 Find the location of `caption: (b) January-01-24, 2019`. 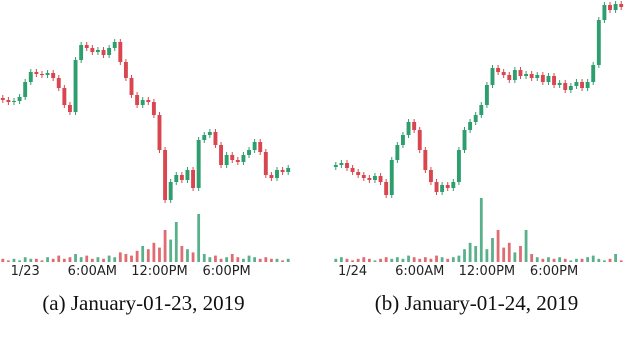

caption: (b) January-01-24, 2019 is located at coordinates (477, 303).